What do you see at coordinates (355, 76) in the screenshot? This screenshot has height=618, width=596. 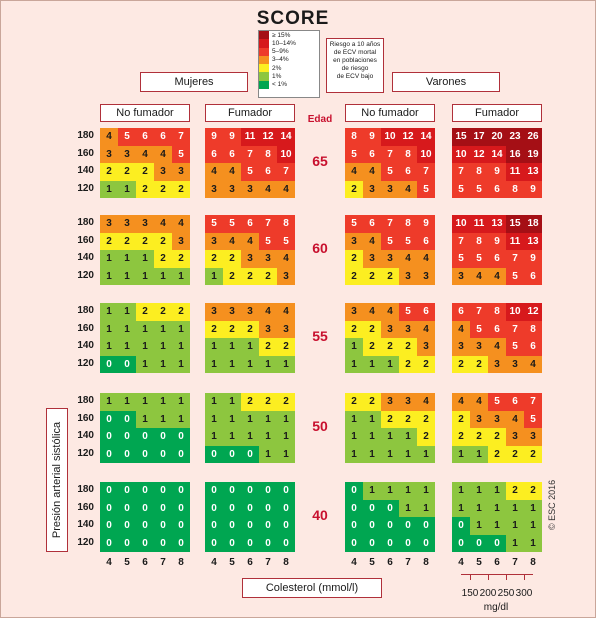 I see `legend-note-line: de ECV bajo` at bounding box center [355, 76].